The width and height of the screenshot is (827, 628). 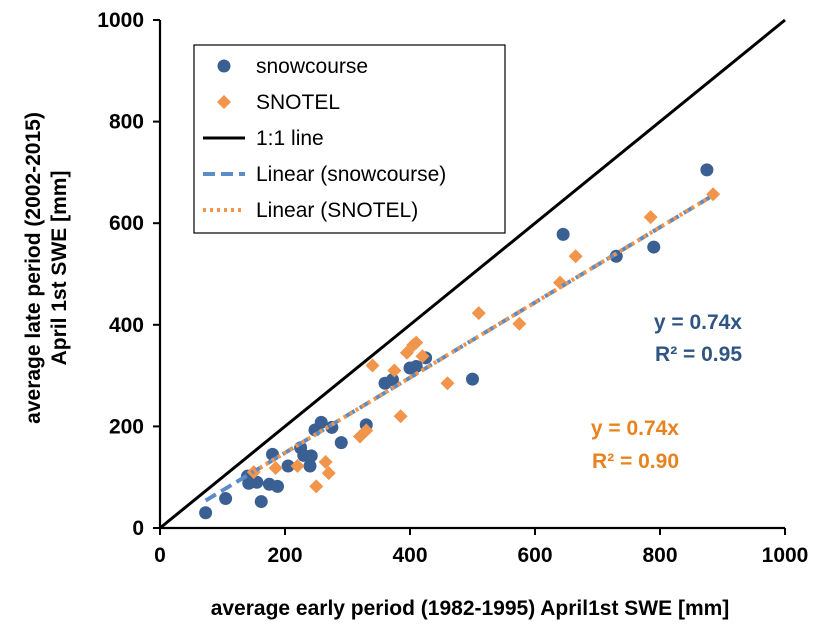 What do you see at coordinates (224, 102) in the screenshot?
I see `legend-marker-snotel` at bounding box center [224, 102].